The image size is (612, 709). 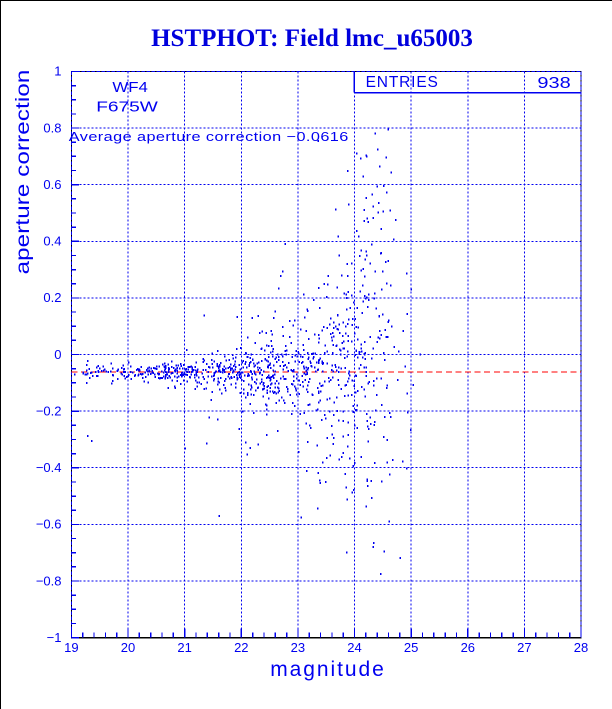 What do you see at coordinates (71, 647) in the screenshot?
I see `svg-text: 19` at bounding box center [71, 647].